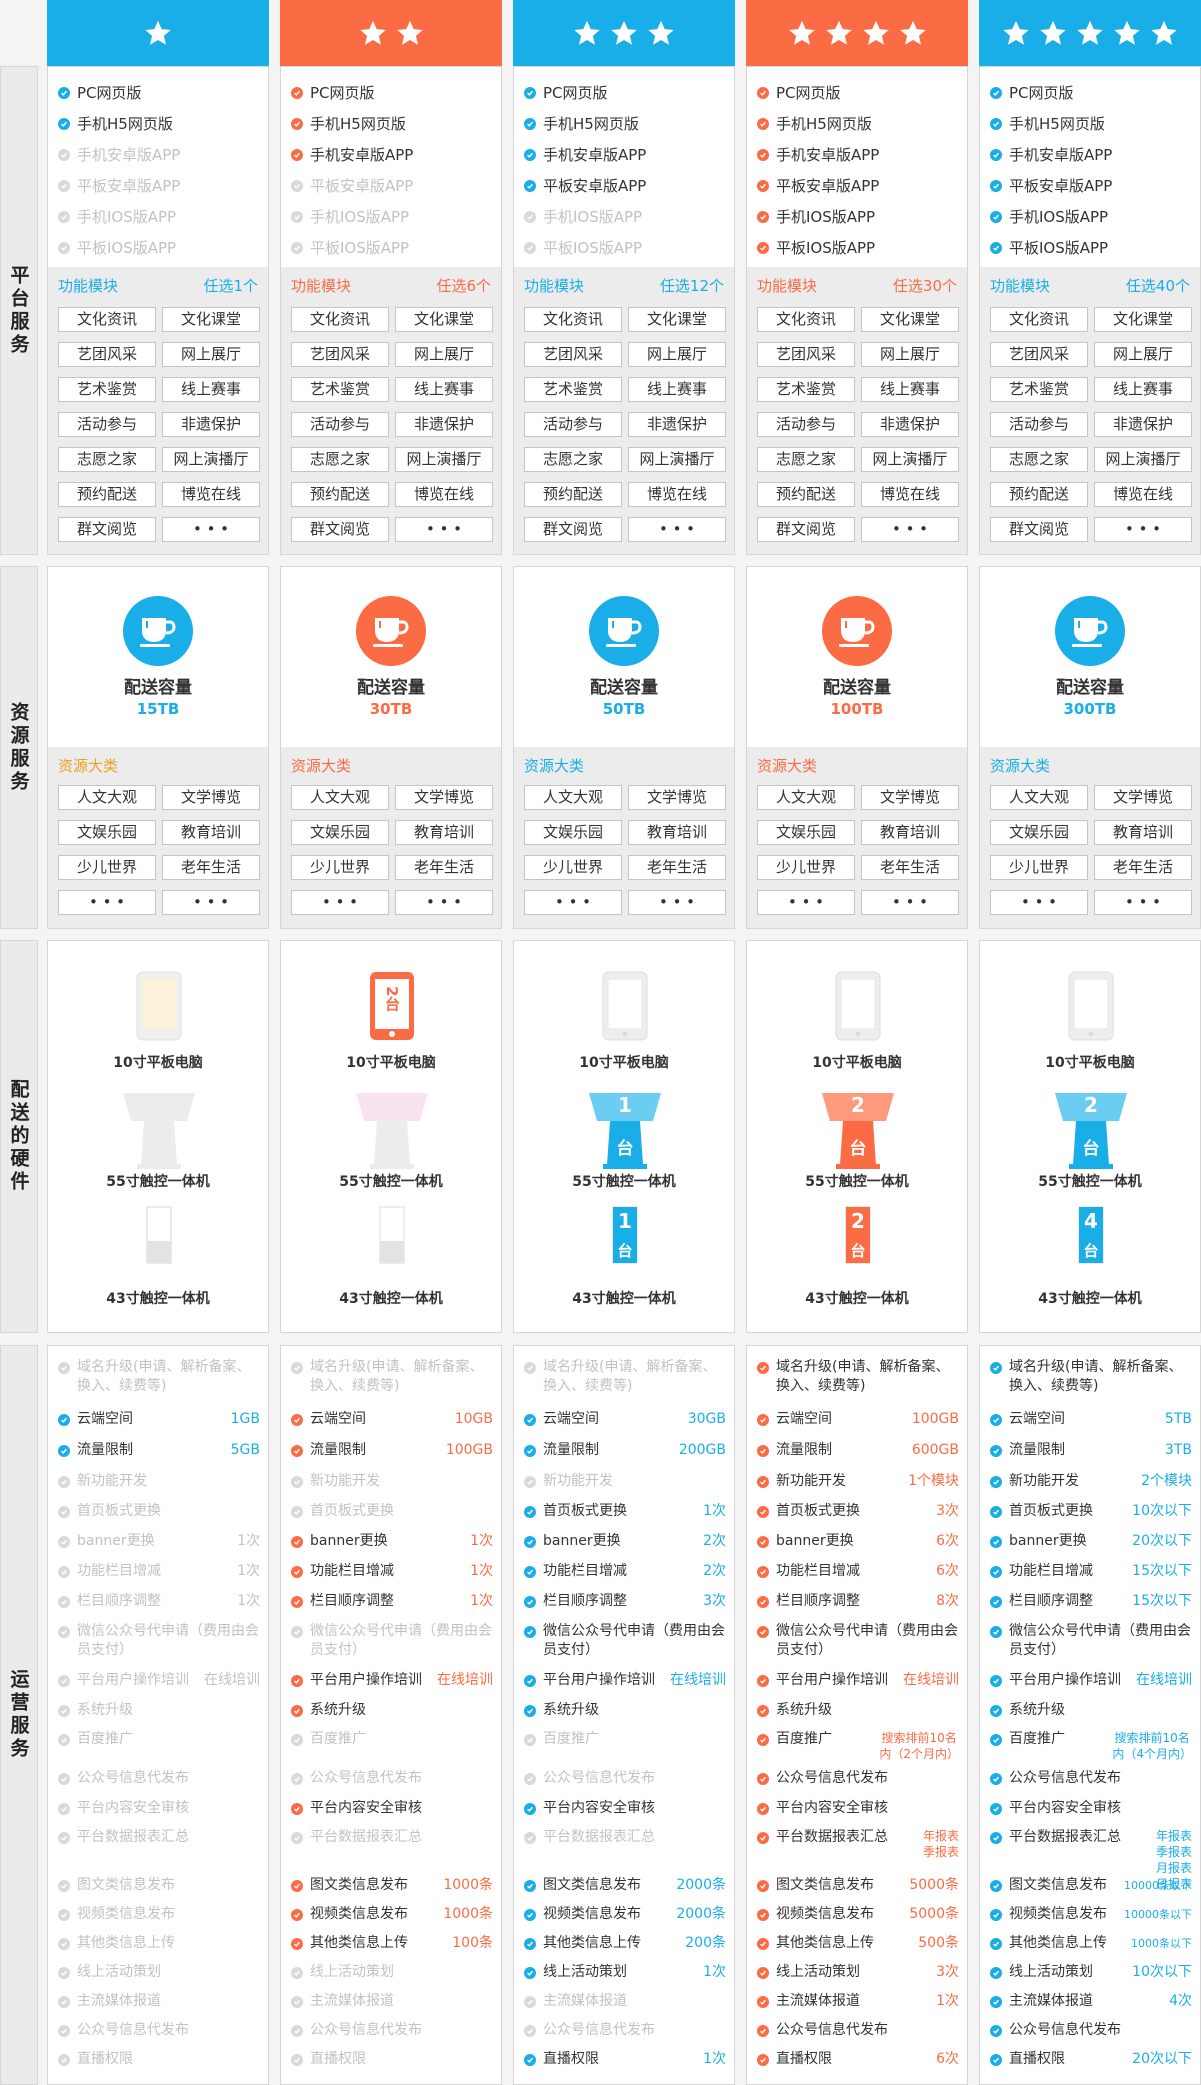  What do you see at coordinates (392, 1133) in the screenshot?
I see `kiosk-55-icon` at bounding box center [392, 1133].